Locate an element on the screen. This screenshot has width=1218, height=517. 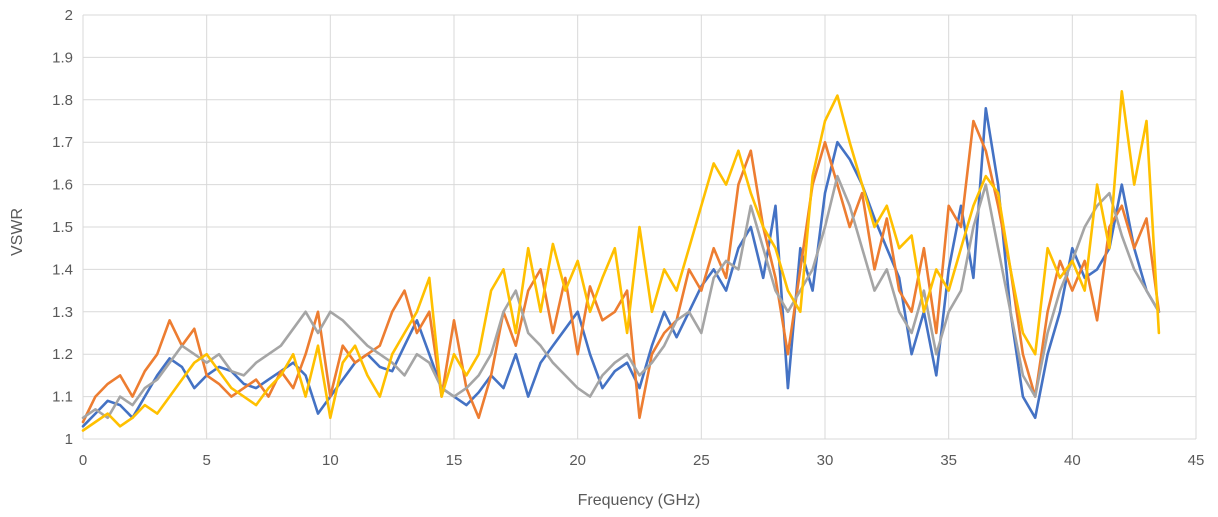
x-tick-label: 25 is located at coordinates (701, 460).